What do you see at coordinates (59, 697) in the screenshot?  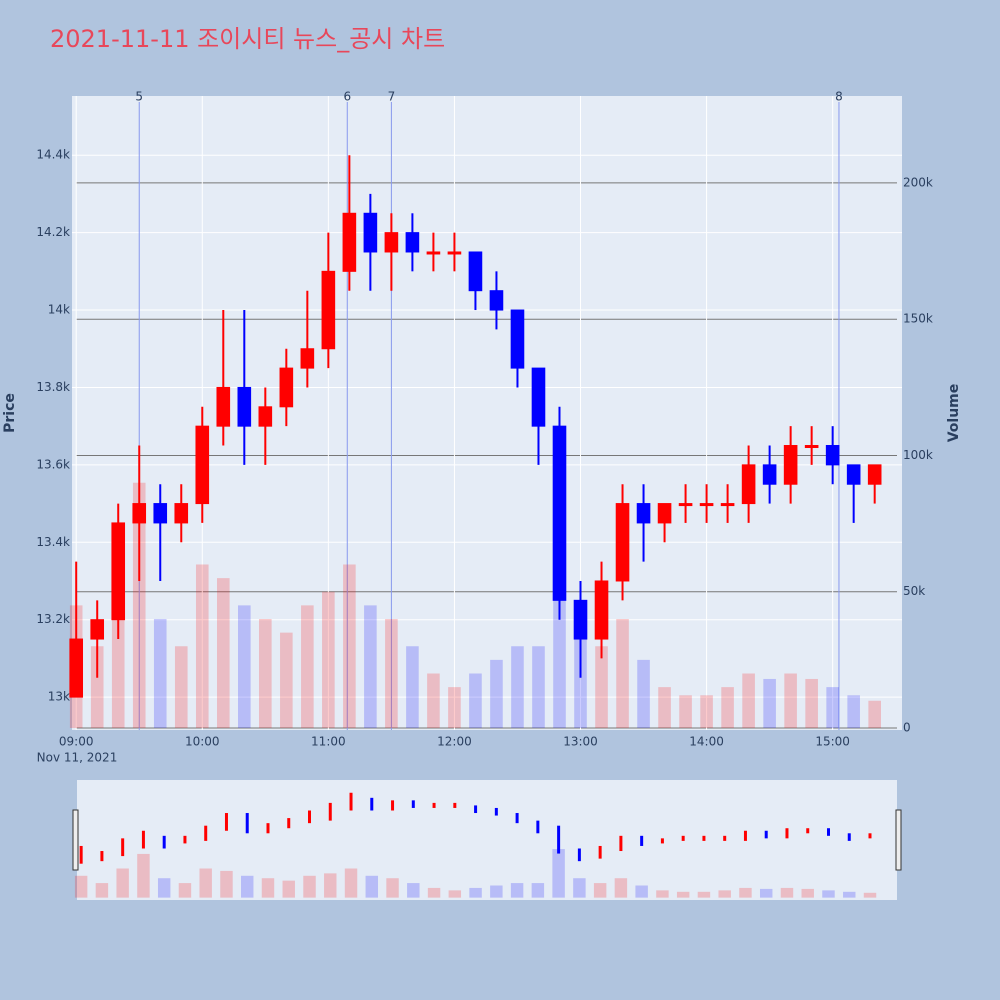 I see `y-tick-label: 13k` at bounding box center [59, 697].